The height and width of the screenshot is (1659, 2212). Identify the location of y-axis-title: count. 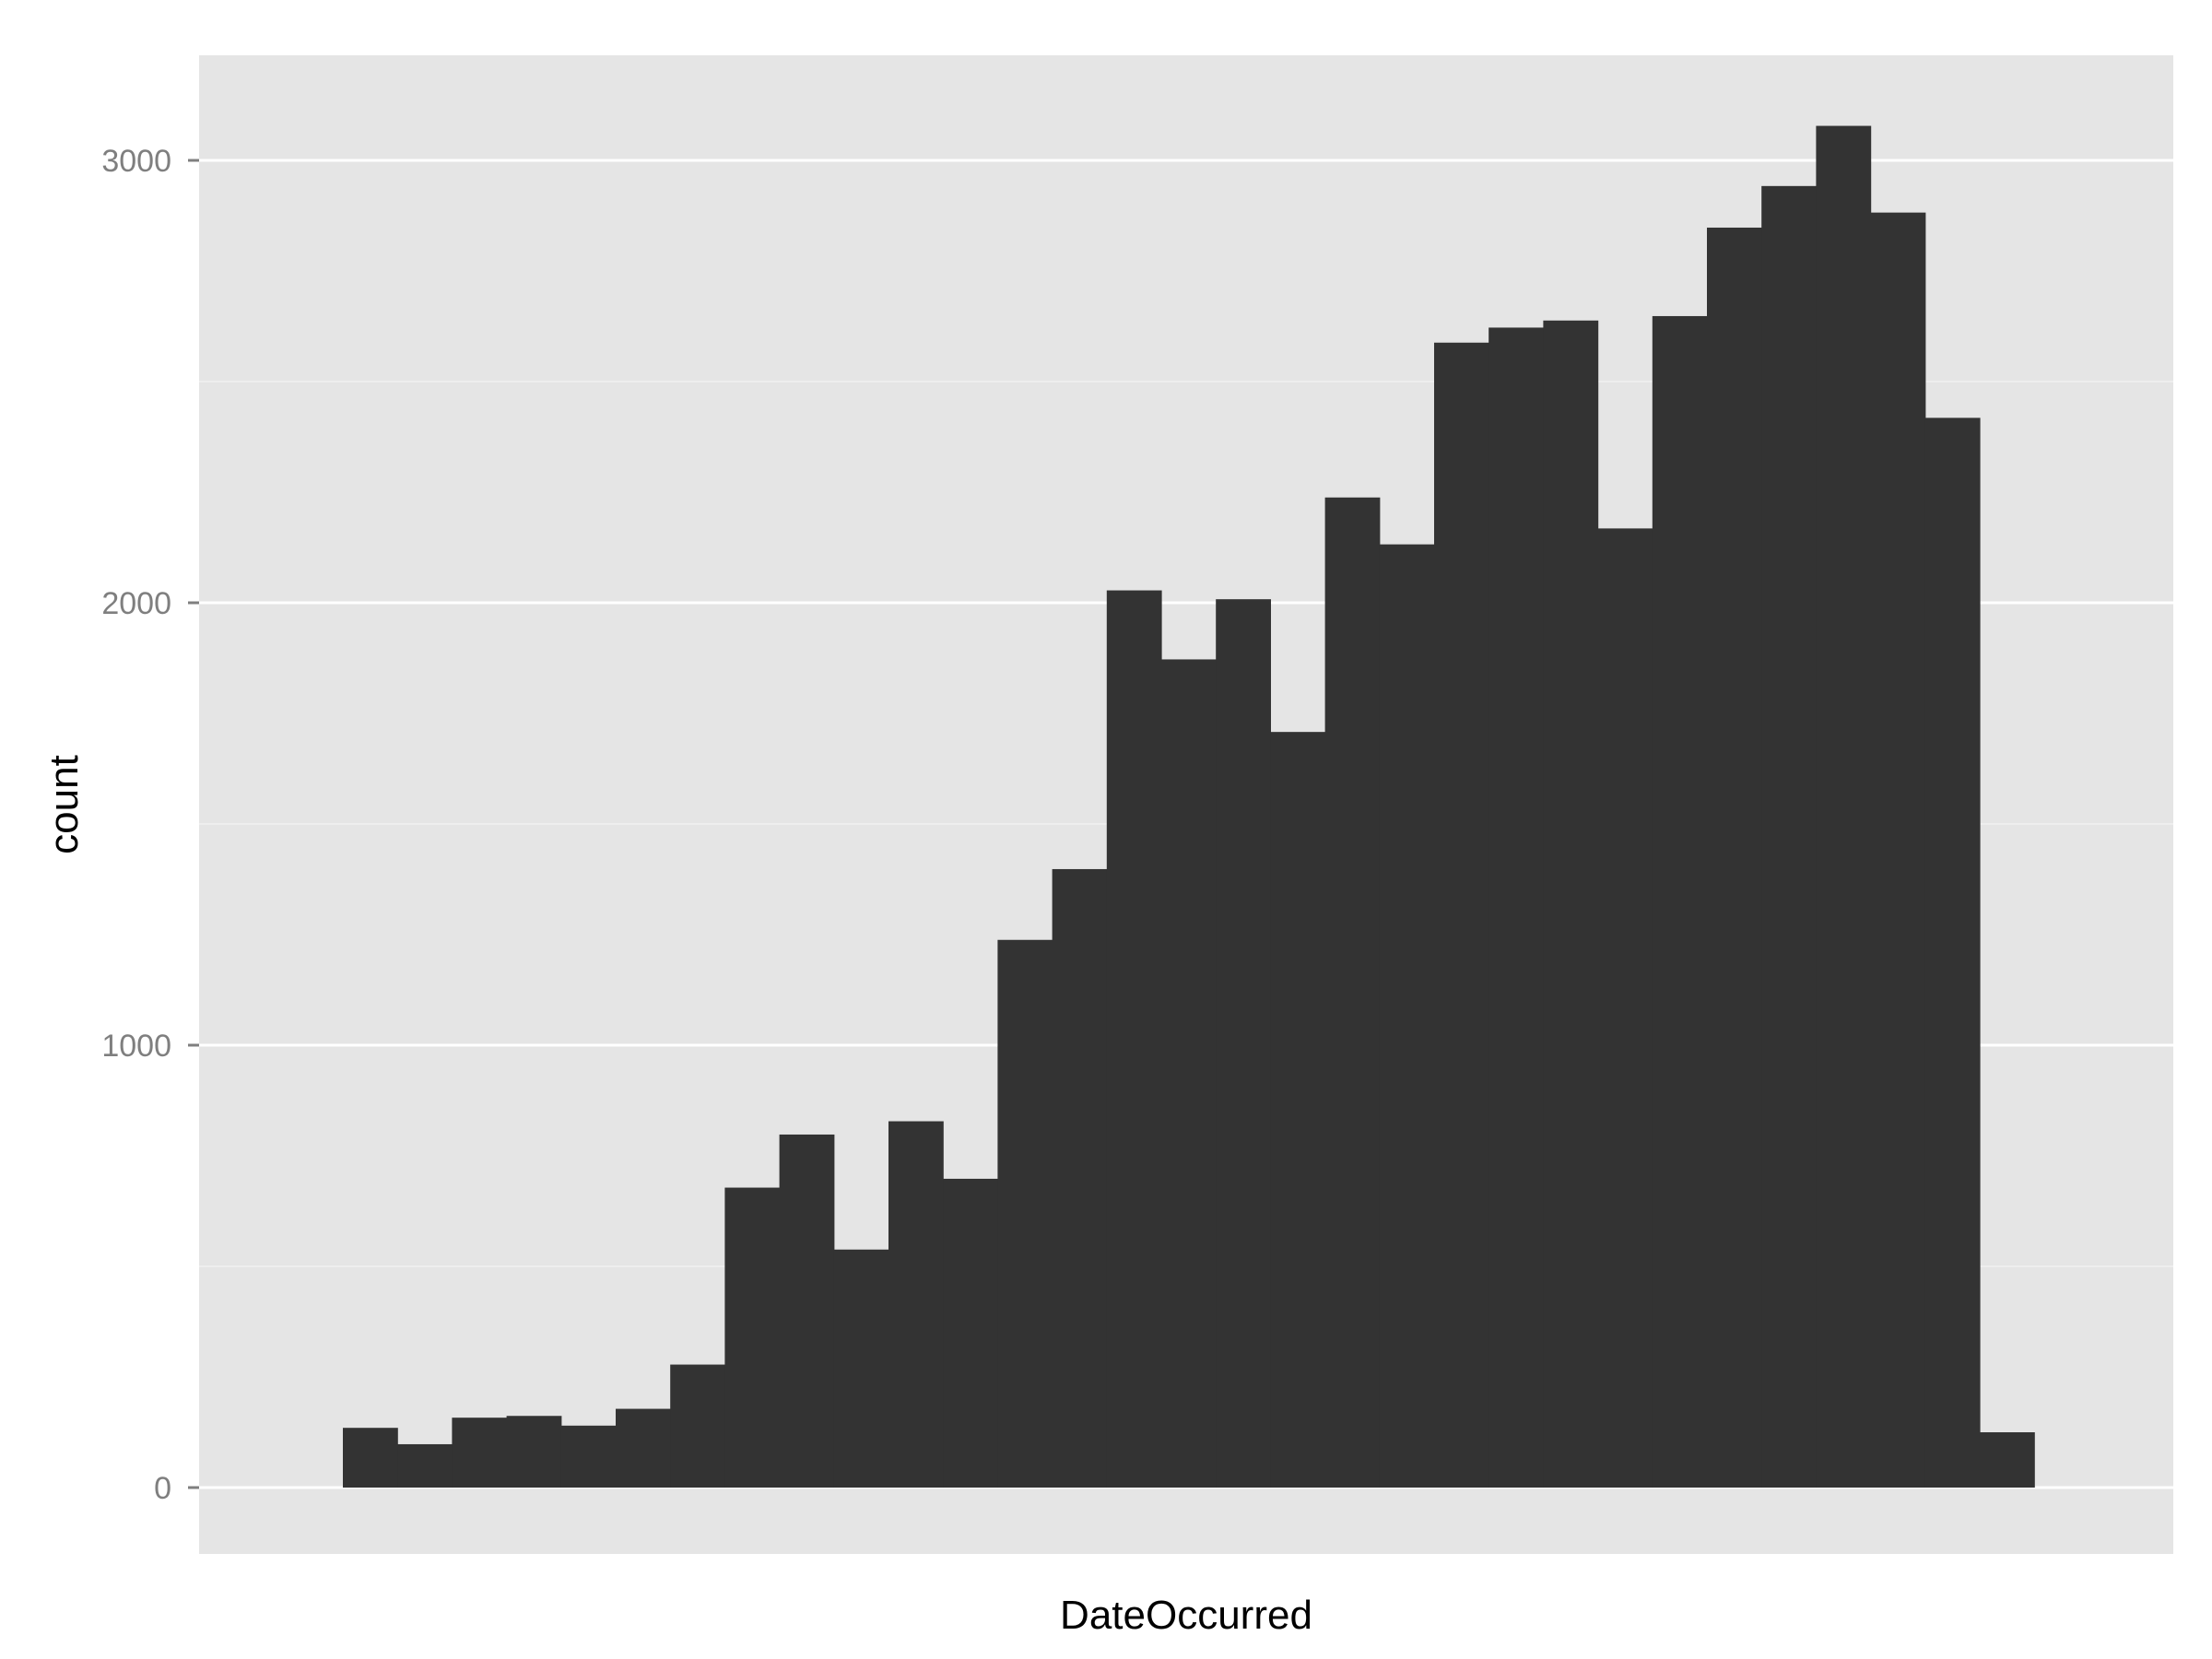
(64, 804).